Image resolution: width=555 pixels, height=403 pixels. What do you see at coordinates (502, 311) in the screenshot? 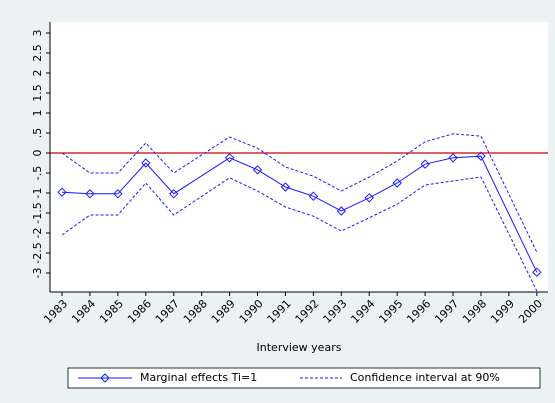
I see `x-tick-label: 1999` at bounding box center [502, 311].